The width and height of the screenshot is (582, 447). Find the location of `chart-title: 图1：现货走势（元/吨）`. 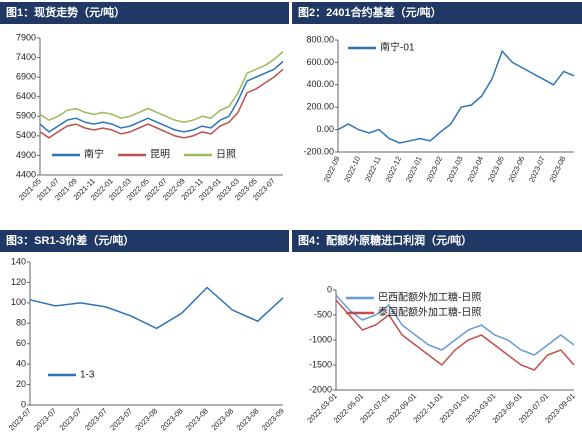

chart-title: 图1：现货走势（元/吨） is located at coordinates (65, 12).